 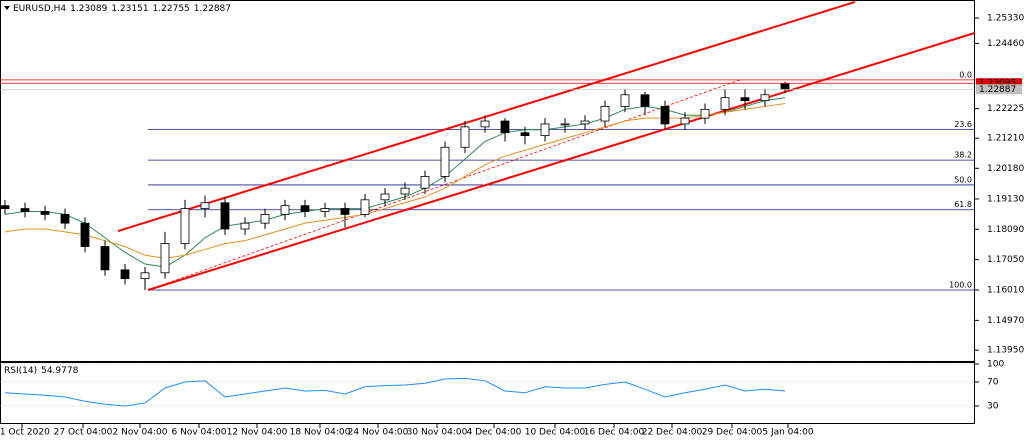 What do you see at coordinates (960, 285) in the screenshot?
I see `fib-label: 100.0` at bounding box center [960, 285].